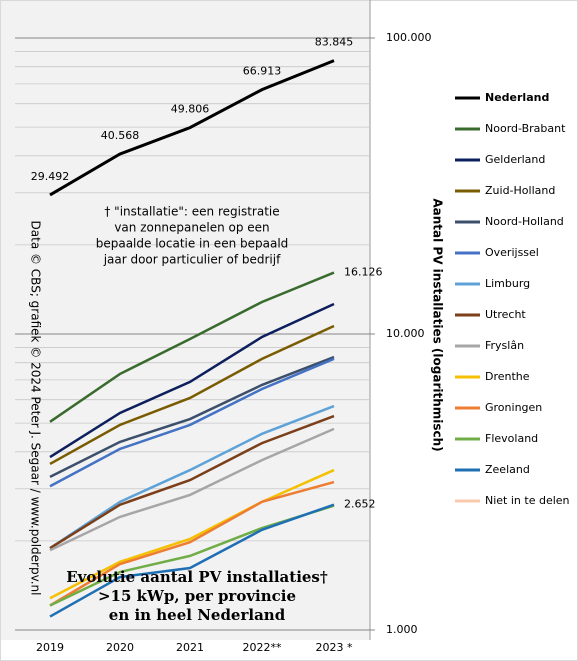 The height and width of the screenshot is (661, 578). Describe the element at coordinates (197, 615) in the screenshot. I see `chart-title: en in heel Nederland` at that location.